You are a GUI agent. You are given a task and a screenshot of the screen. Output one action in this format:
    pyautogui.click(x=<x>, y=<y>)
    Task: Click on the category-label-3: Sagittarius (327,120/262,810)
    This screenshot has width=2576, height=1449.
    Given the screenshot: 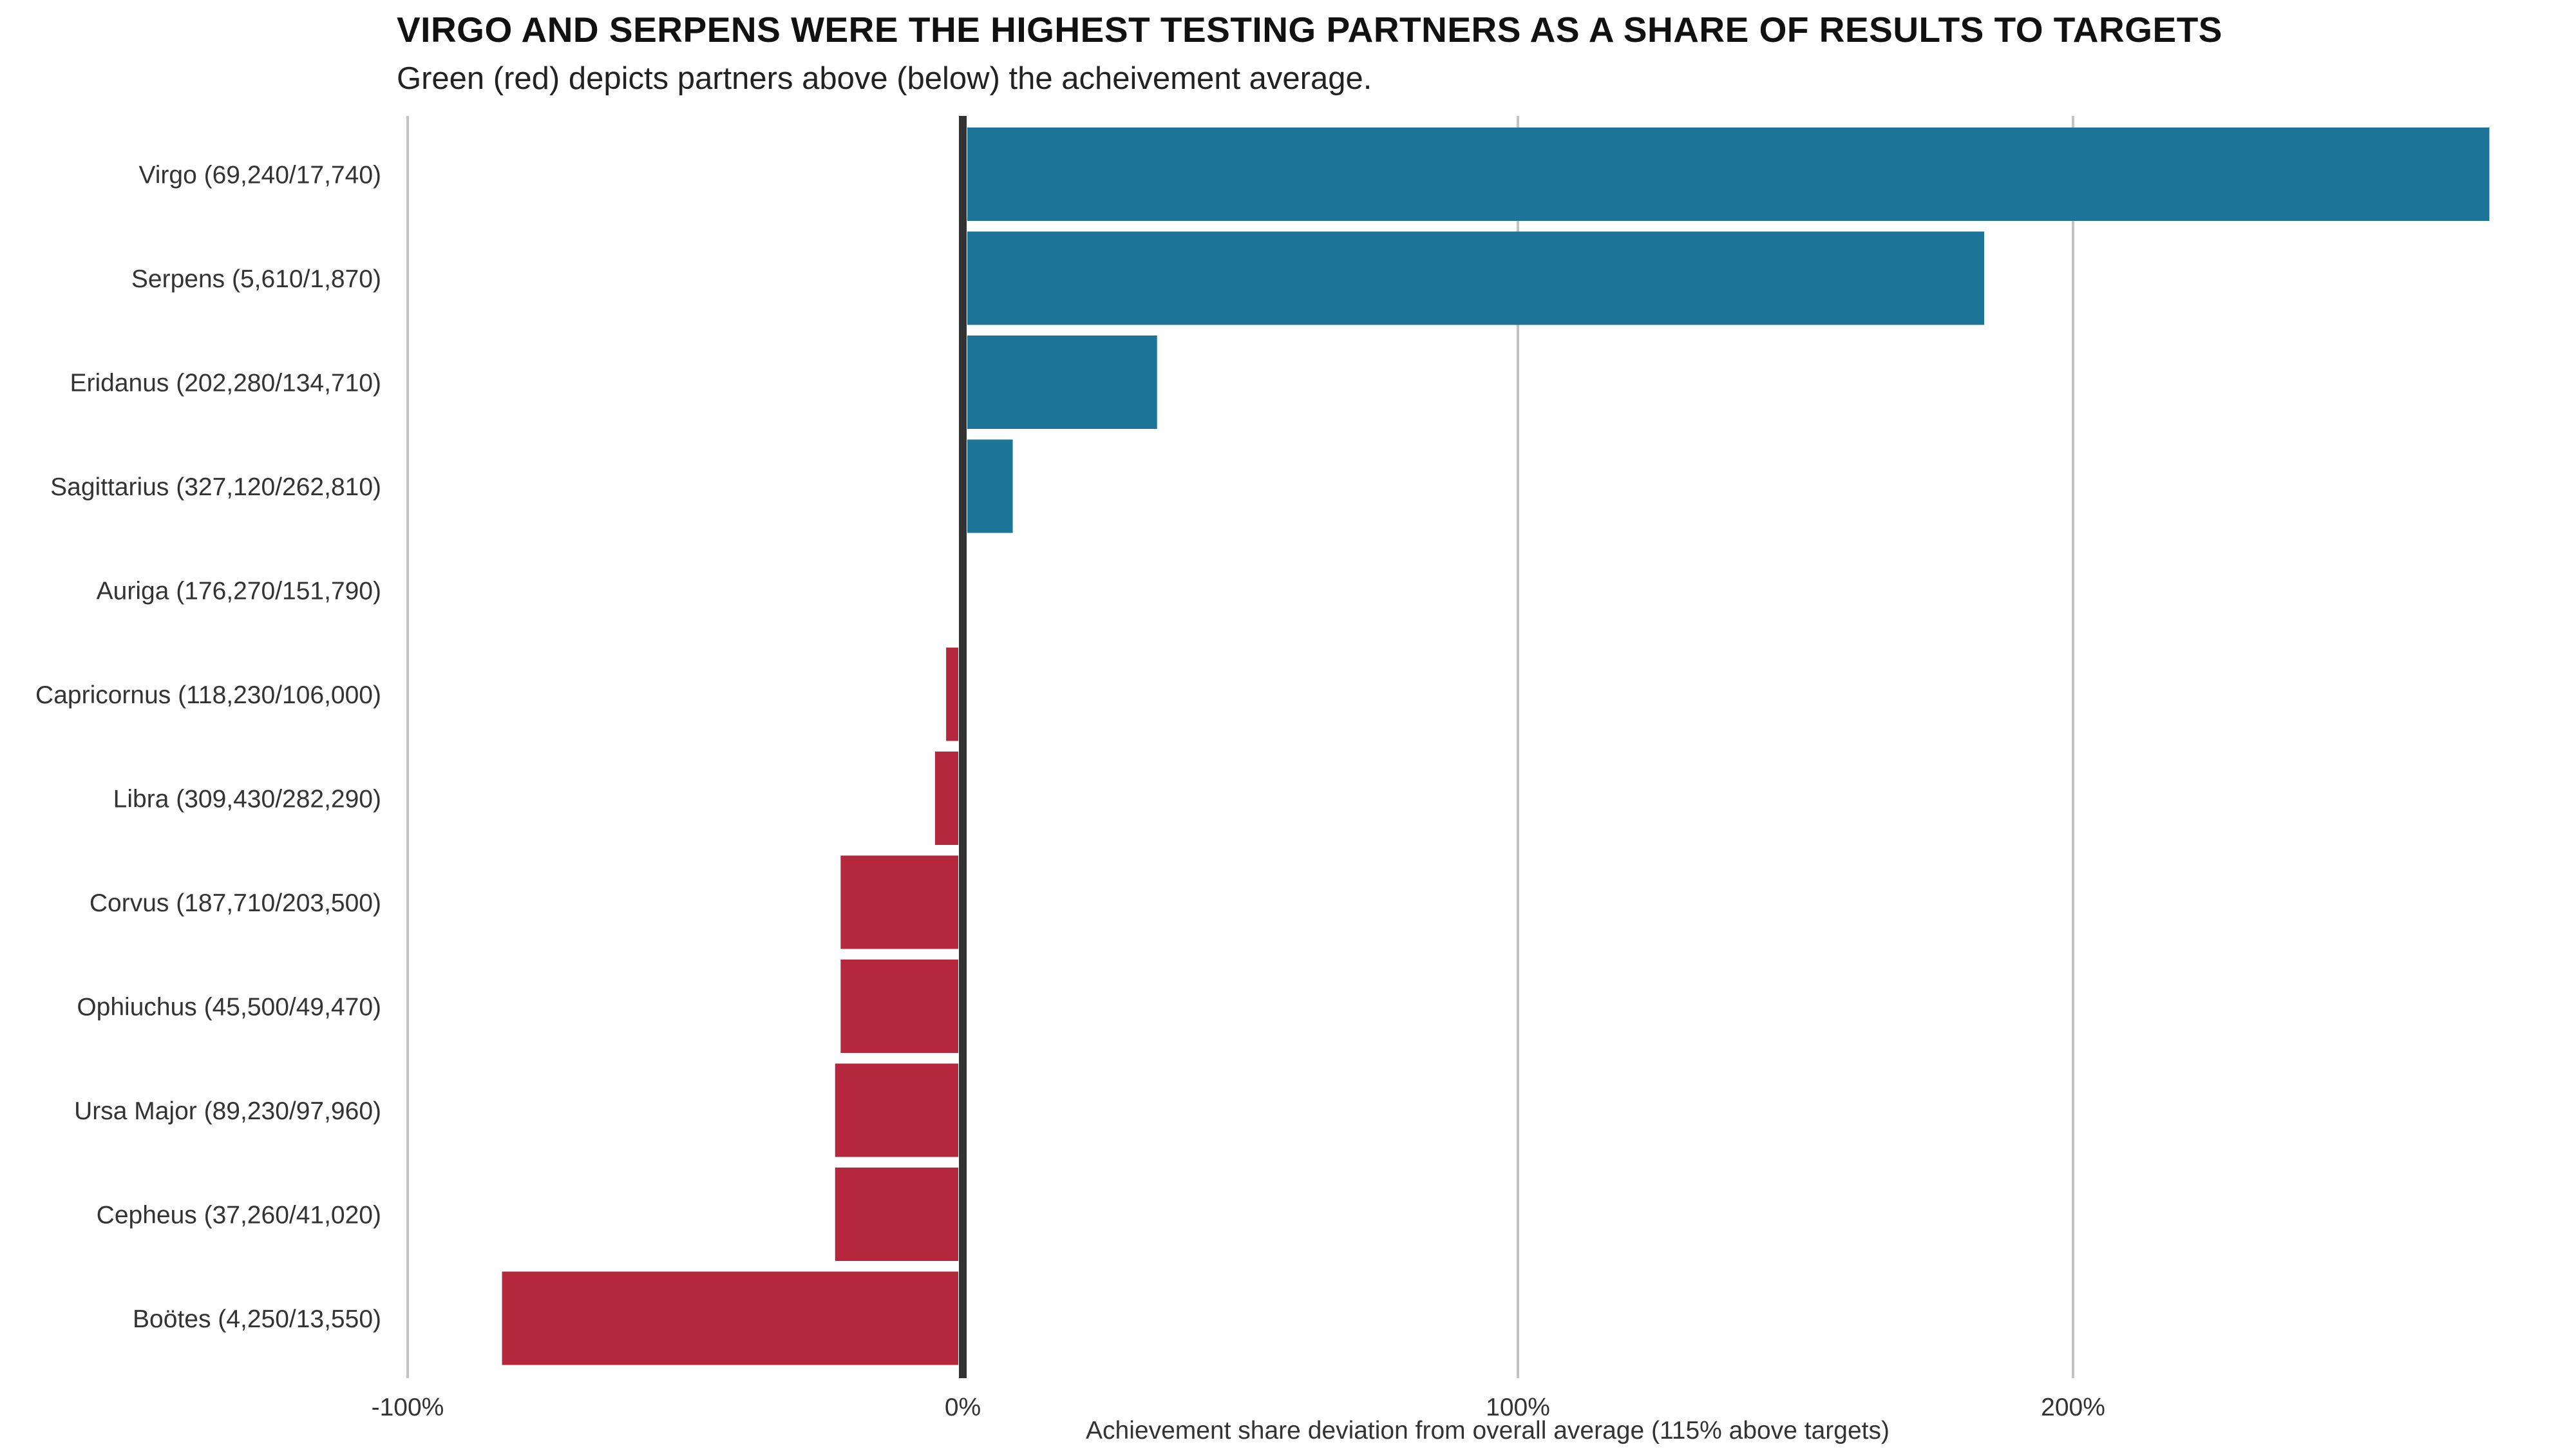 What is the action you would take?
    pyautogui.click(x=215, y=487)
    